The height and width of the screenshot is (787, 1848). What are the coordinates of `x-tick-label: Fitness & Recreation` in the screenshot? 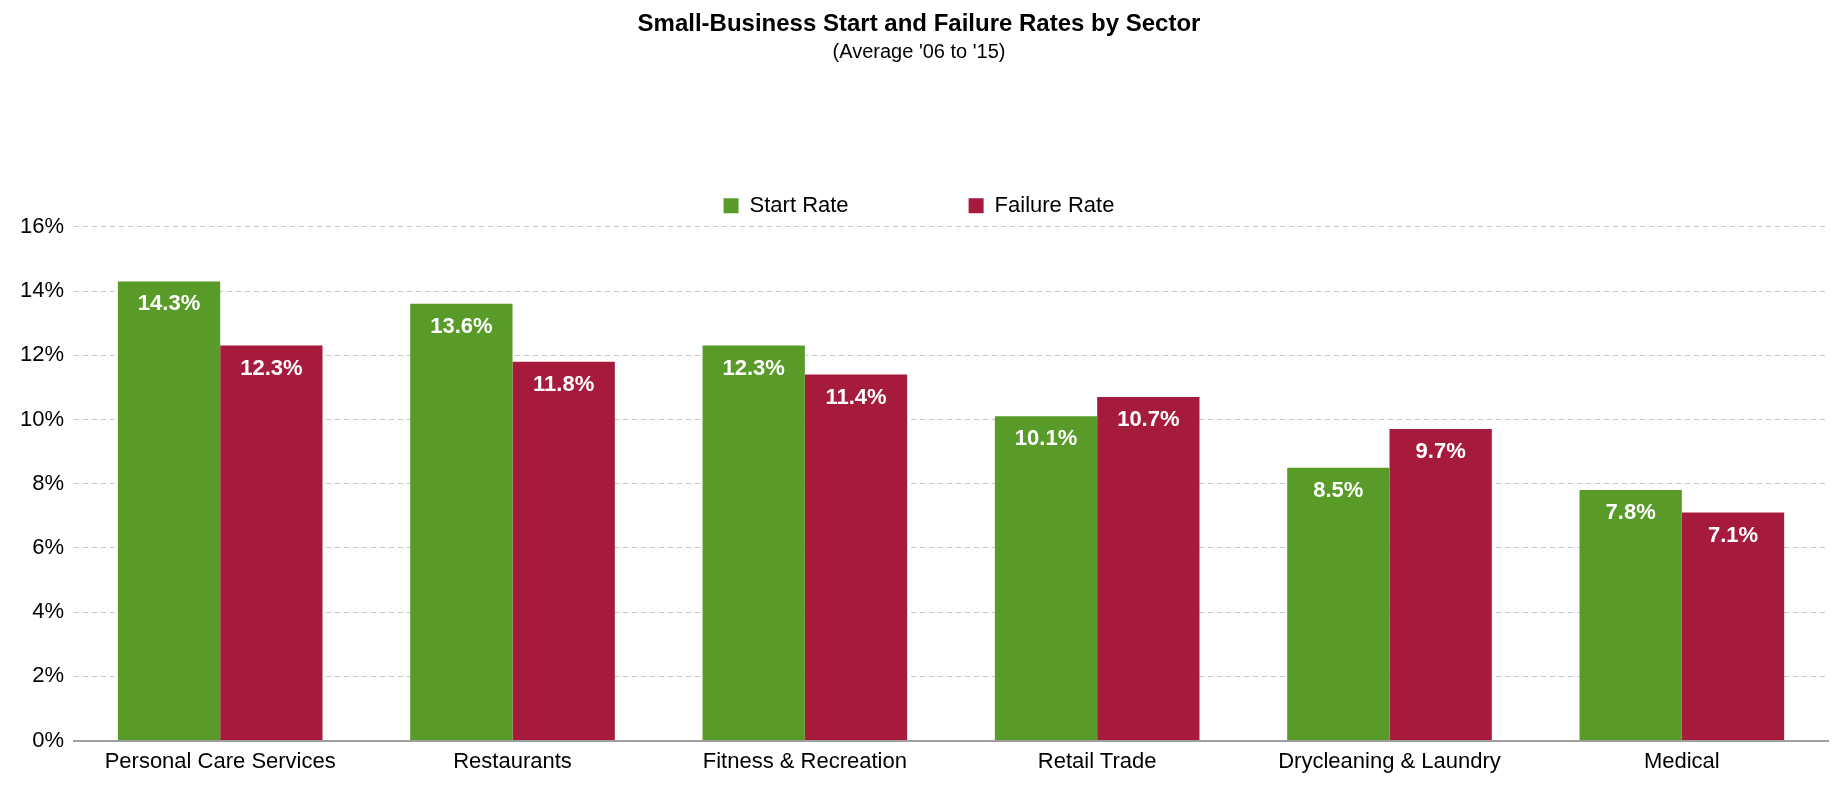 It's located at (804, 760).